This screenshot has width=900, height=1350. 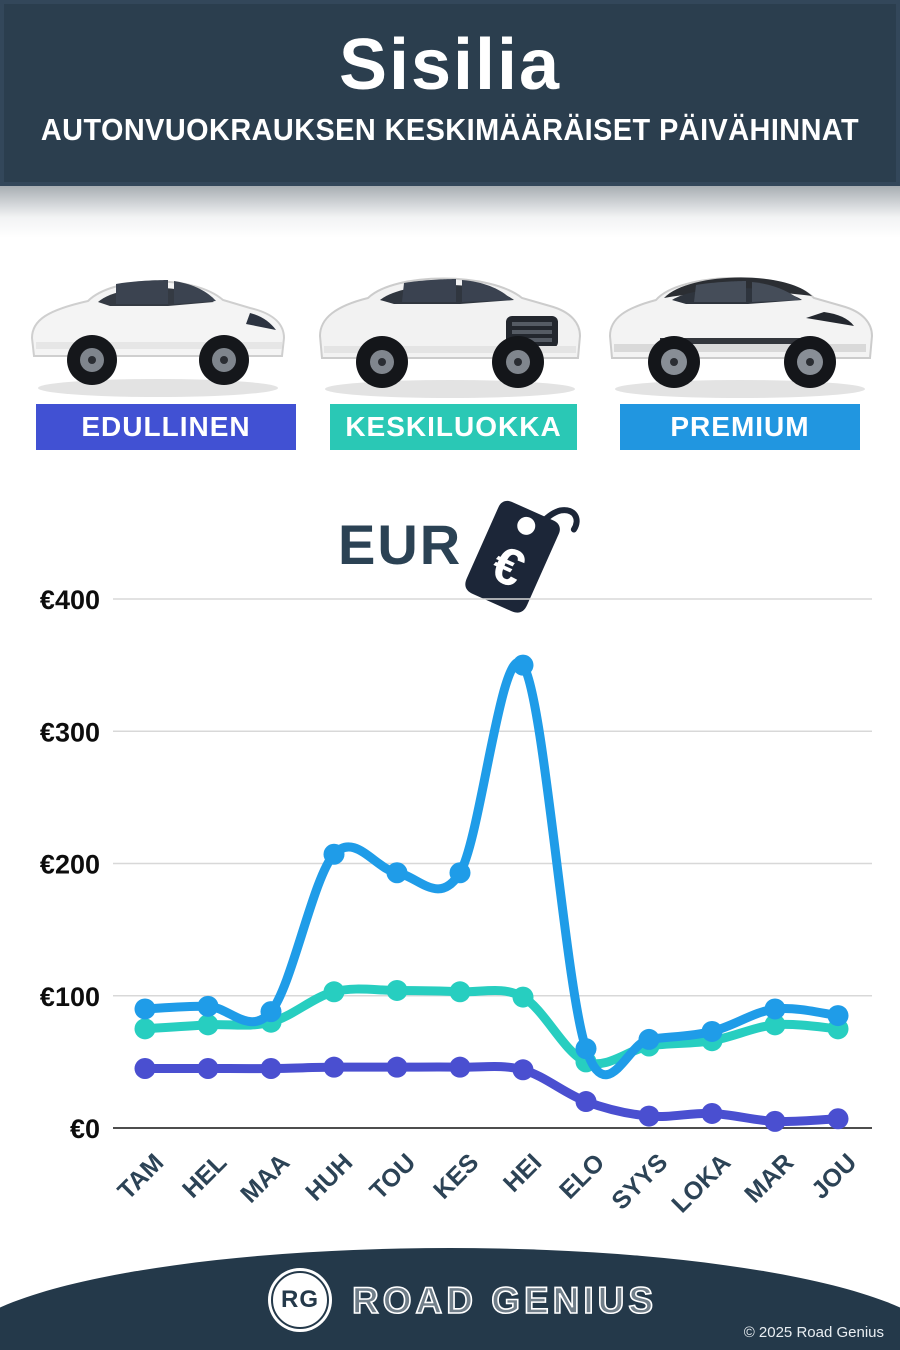 I want to click on month-label: ELO, so click(x=582, y=1176).